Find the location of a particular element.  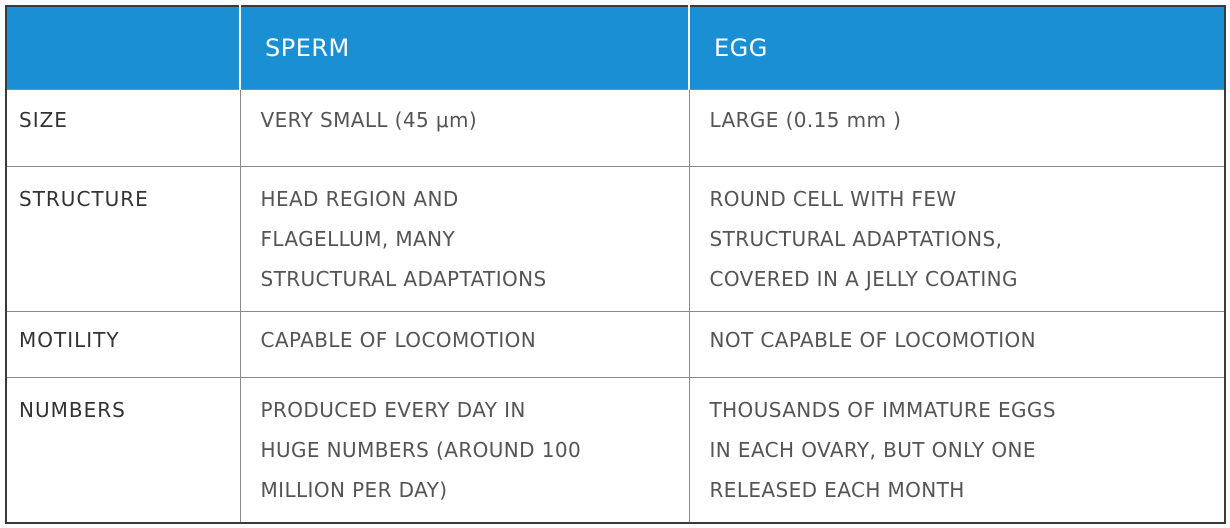

row-label-structure: STRUCTURE is located at coordinates (123, 239).